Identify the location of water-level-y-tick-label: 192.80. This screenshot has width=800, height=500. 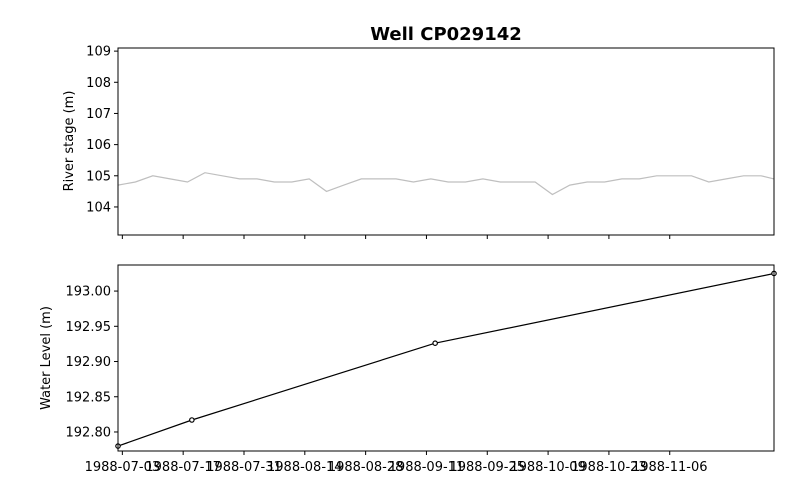
(89, 432).